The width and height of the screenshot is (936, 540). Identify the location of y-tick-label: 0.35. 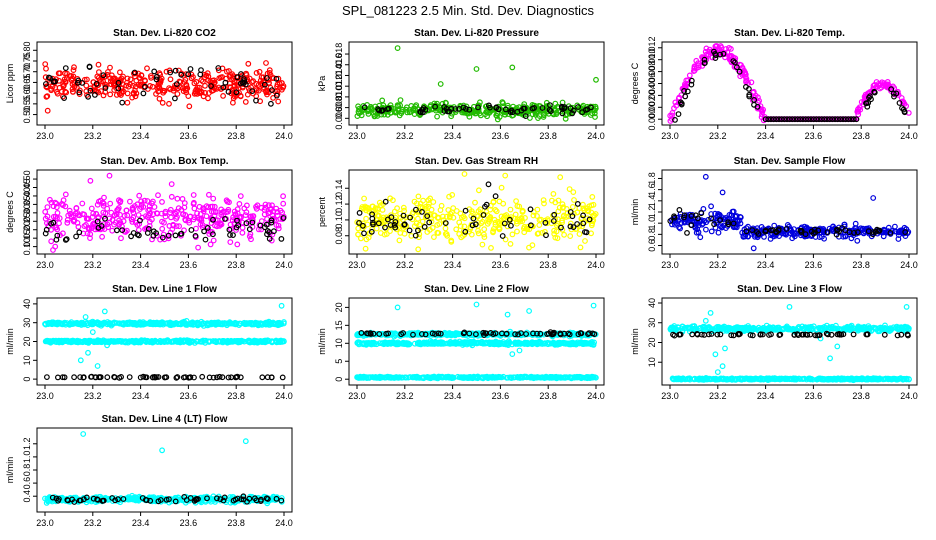
(27, 205).